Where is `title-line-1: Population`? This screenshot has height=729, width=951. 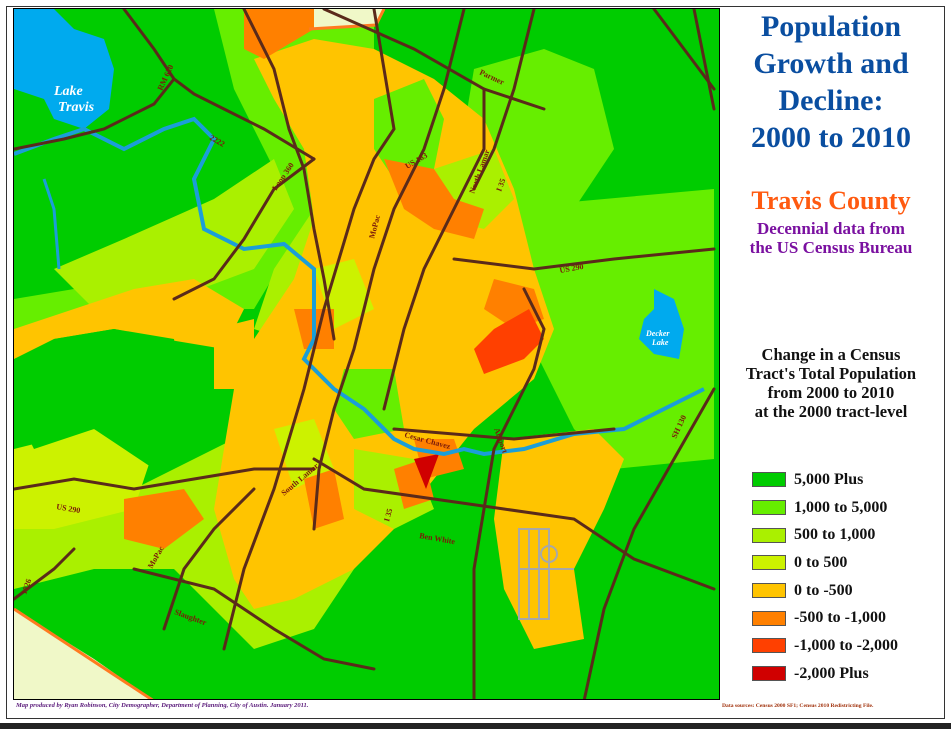
title-line-1: Population is located at coordinates (831, 26).